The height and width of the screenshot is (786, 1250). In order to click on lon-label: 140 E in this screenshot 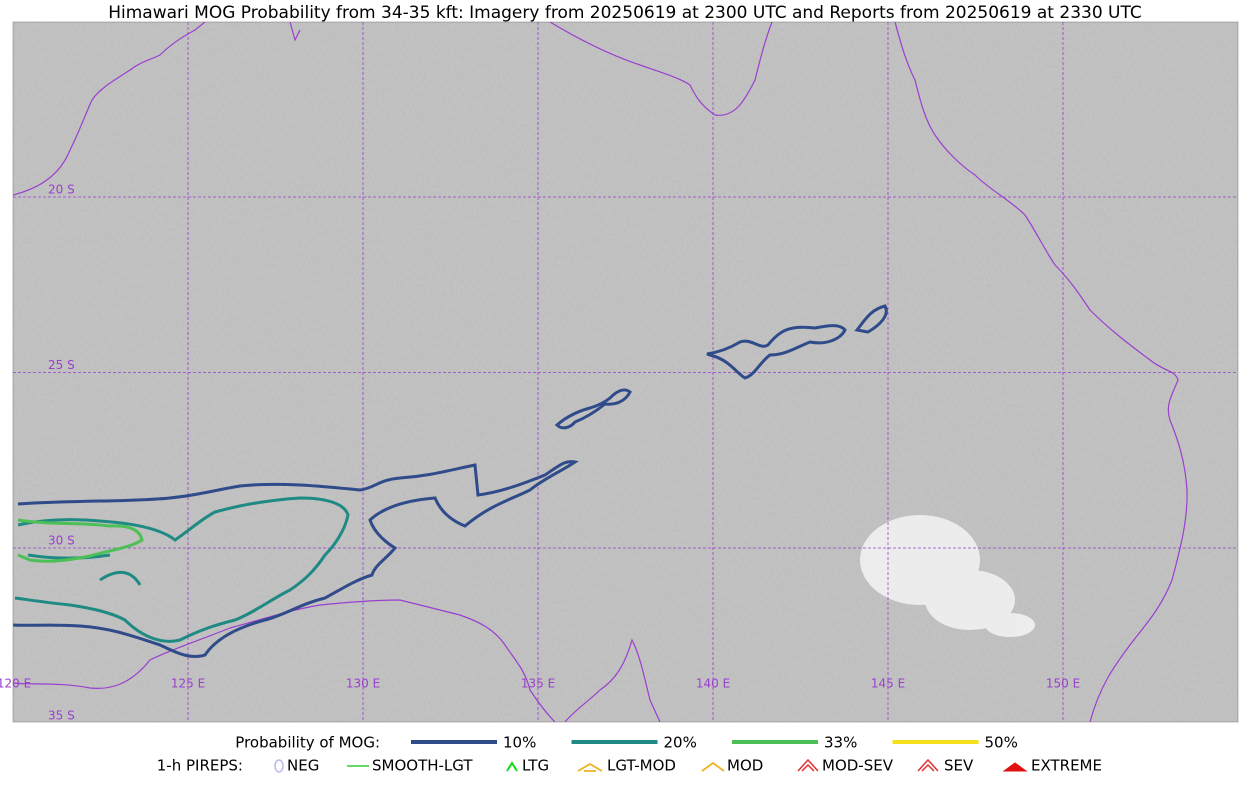, I will do `click(713, 684)`.